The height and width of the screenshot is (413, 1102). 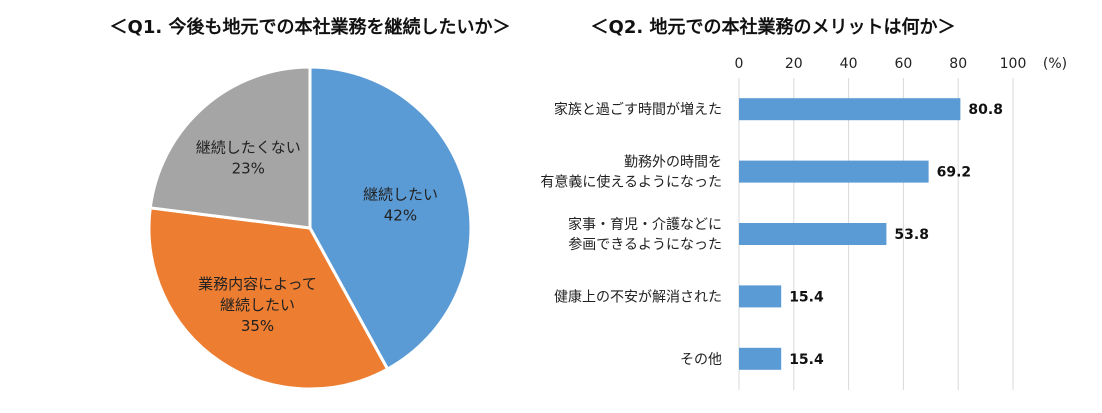 What do you see at coordinates (701, 360) in the screenshot?
I see `category-label: その他` at bounding box center [701, 360].